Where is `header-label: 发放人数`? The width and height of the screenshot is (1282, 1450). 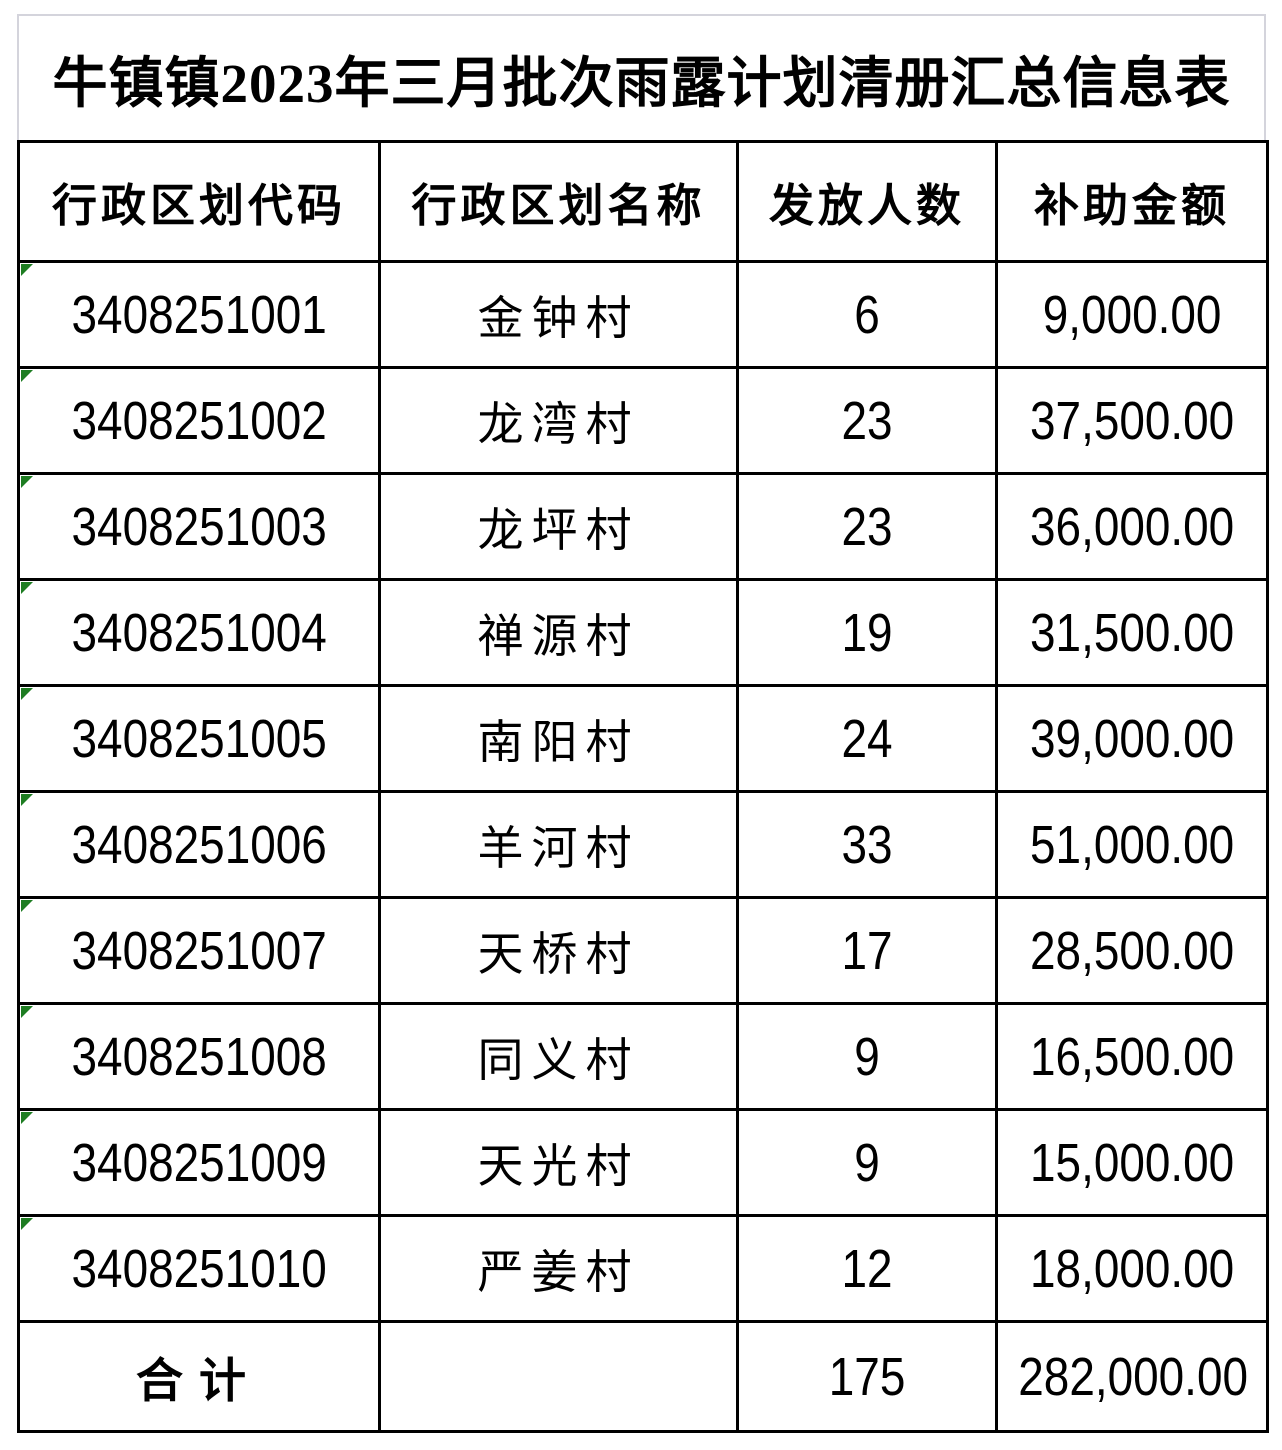
header-label: 发放人数 is located at coordinates (866, 206).